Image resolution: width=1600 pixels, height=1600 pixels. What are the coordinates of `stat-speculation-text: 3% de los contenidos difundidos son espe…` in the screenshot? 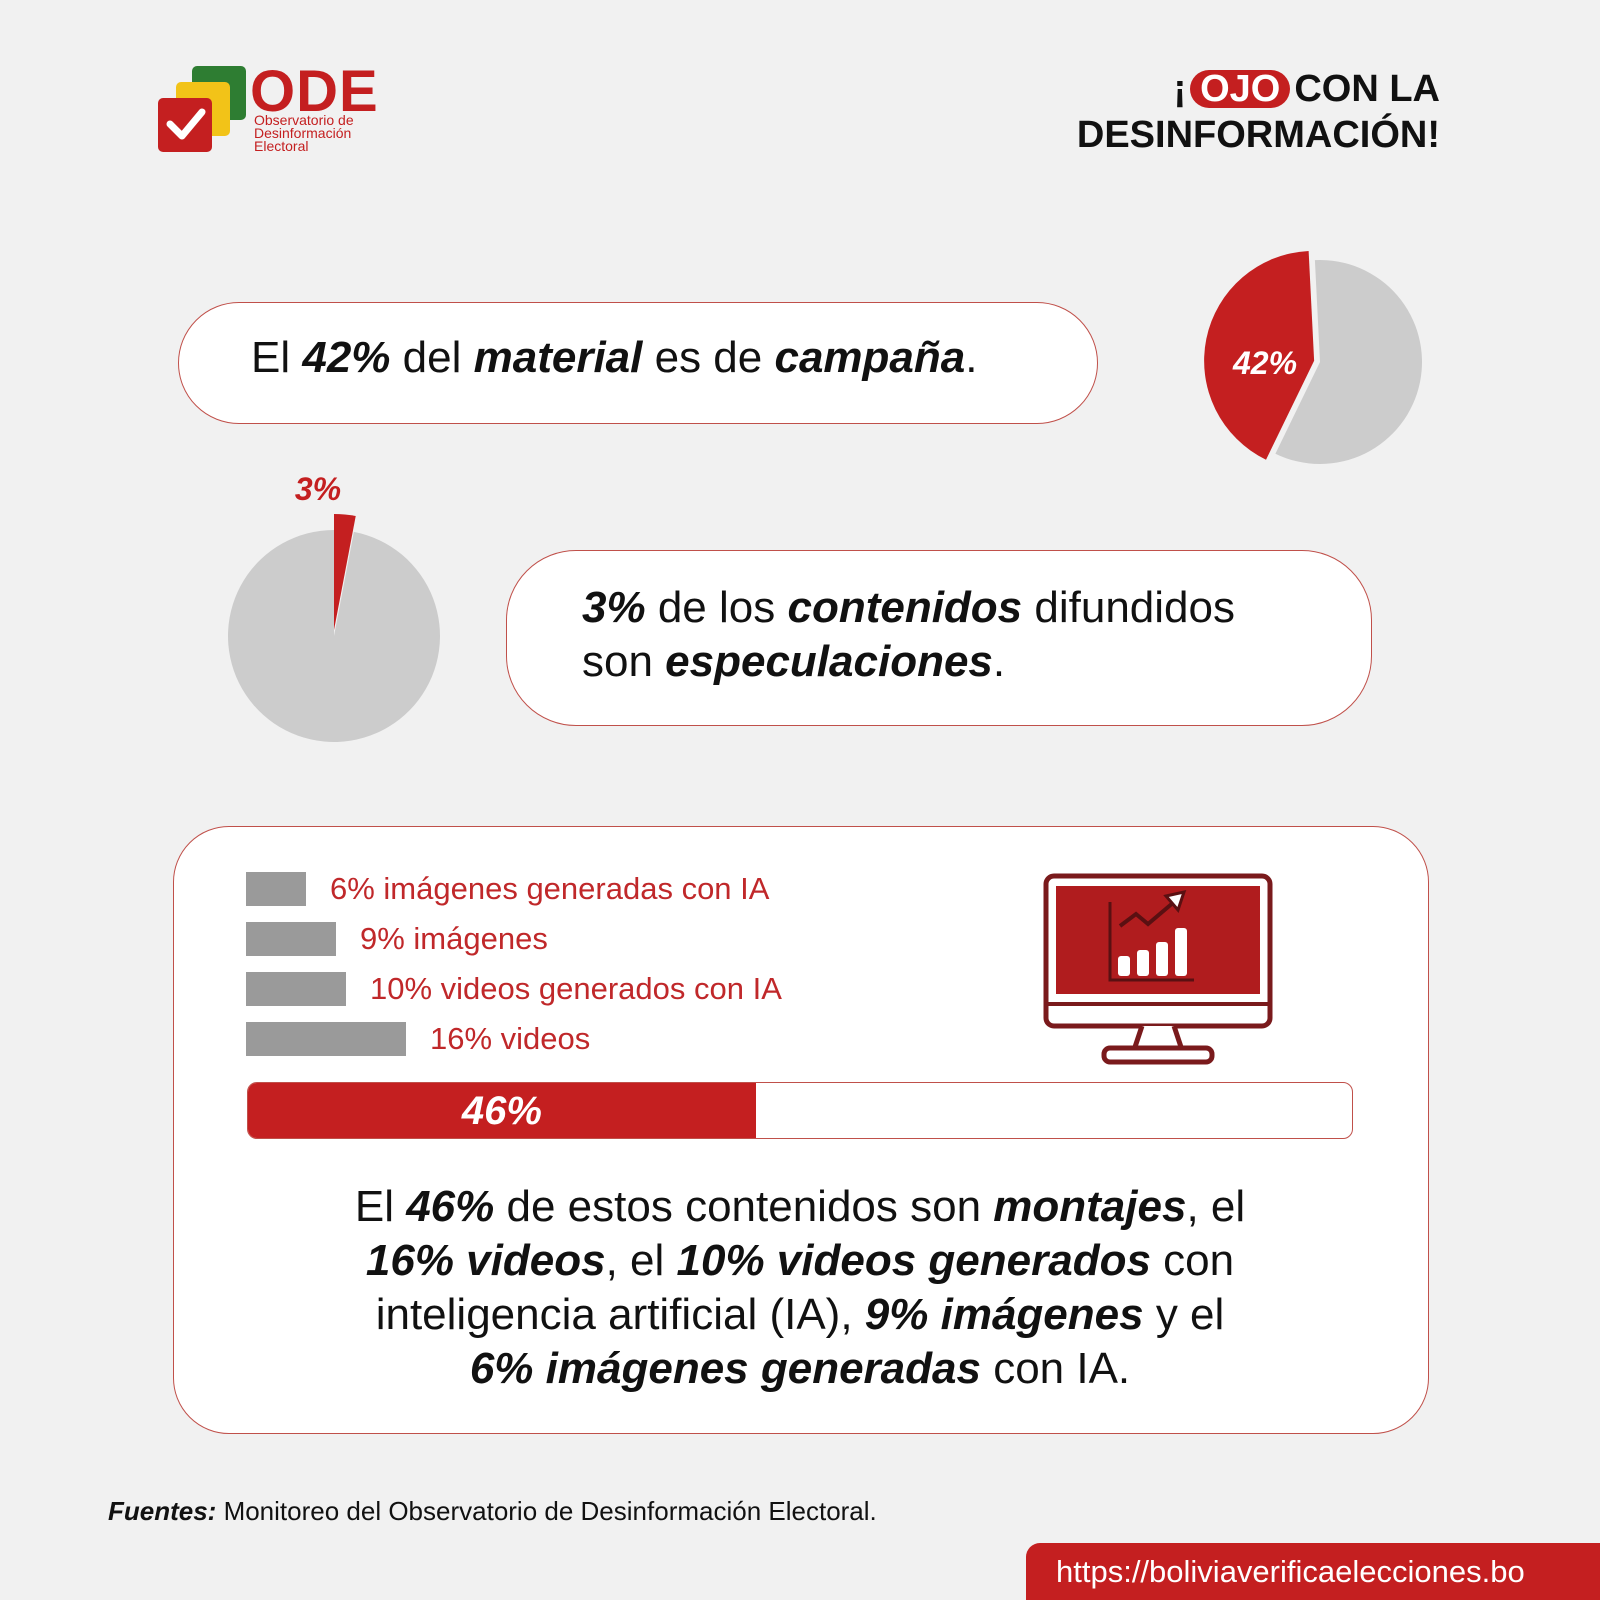 It's located at (908, 634).